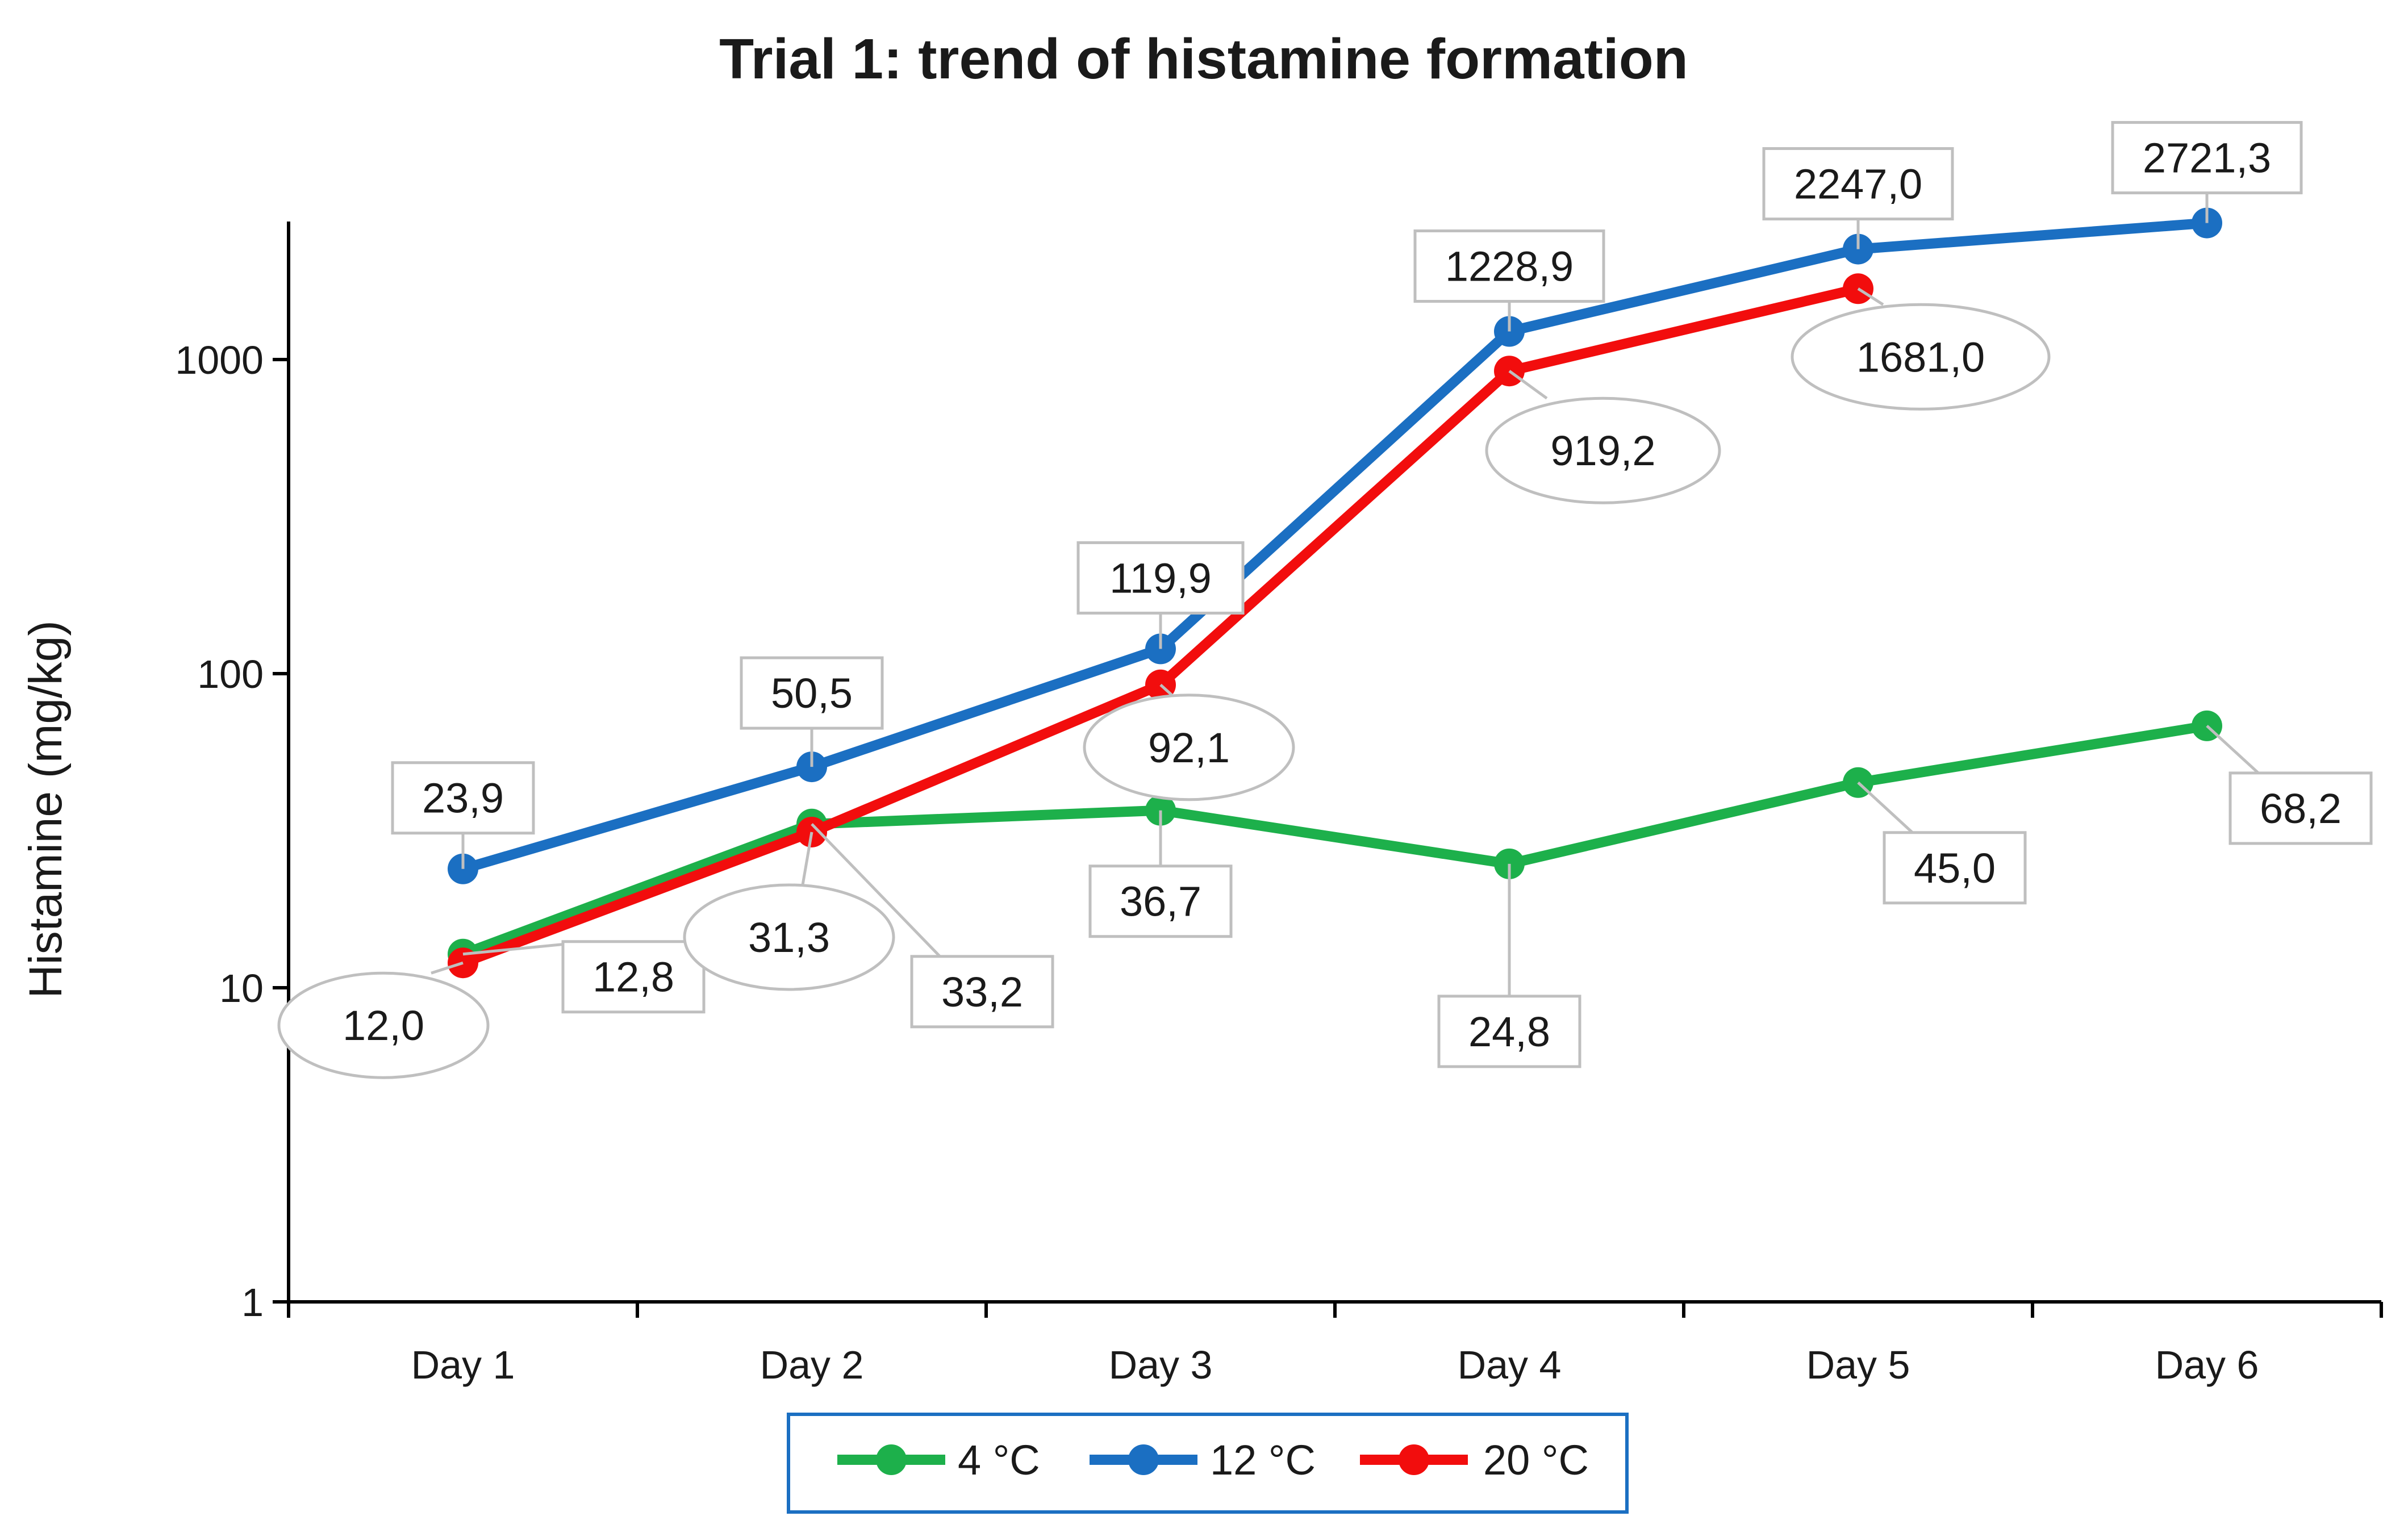 This screenshot has height=1537, width=2408. I want to click on label-text: 33,2, so click(982, 992).